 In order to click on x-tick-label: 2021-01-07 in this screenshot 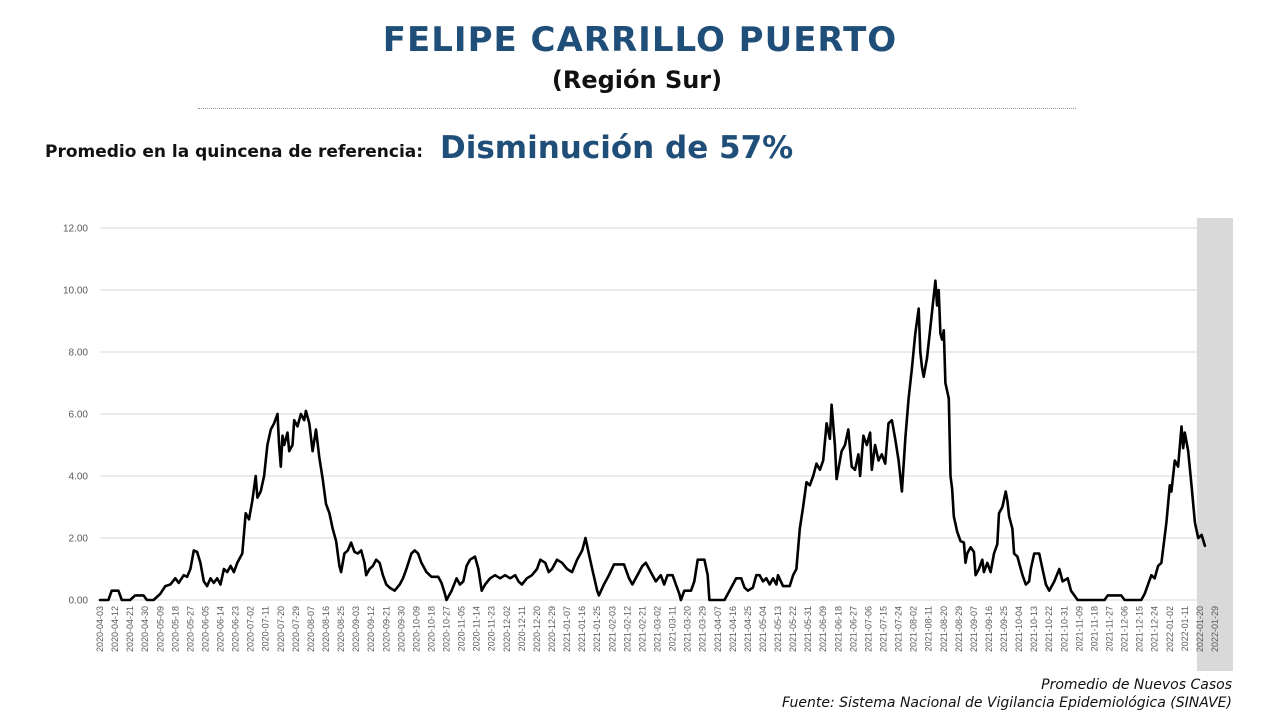, I will do `click(567, 629)`.